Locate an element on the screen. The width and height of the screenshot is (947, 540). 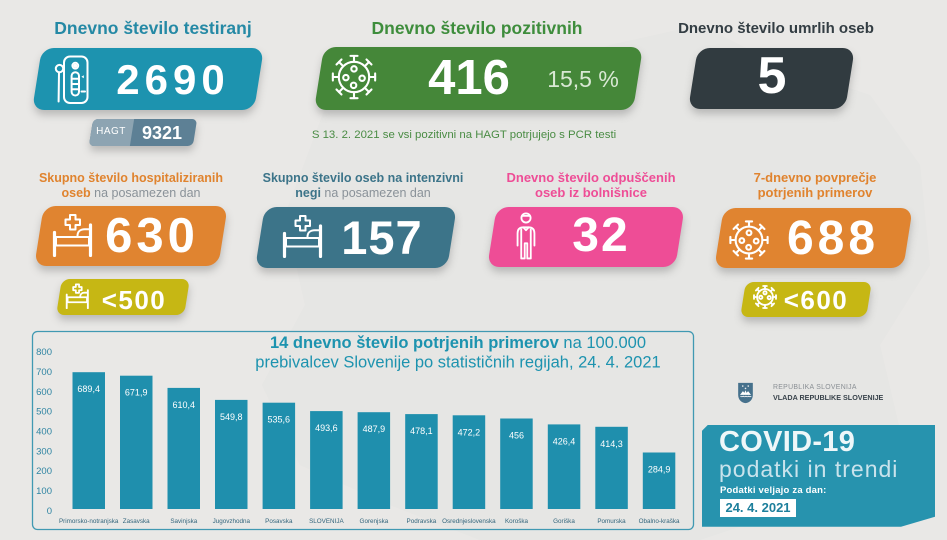
svg-text: 610,4 is located at coordinates (184, 405).